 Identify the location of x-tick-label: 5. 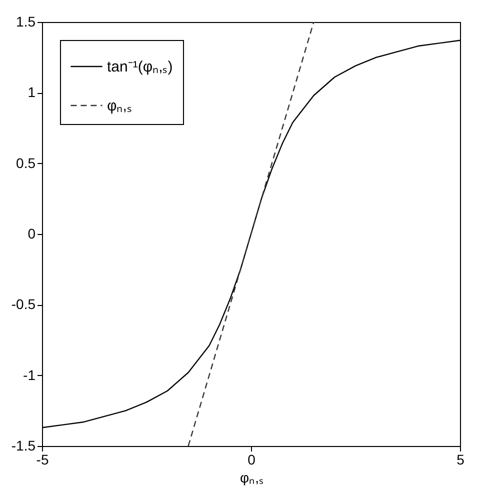
(460, 460).